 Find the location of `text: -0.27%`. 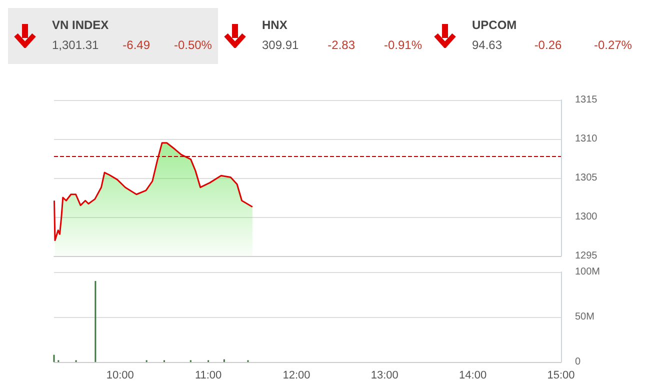

text: -0.27% is located at coordinates (613, 45).